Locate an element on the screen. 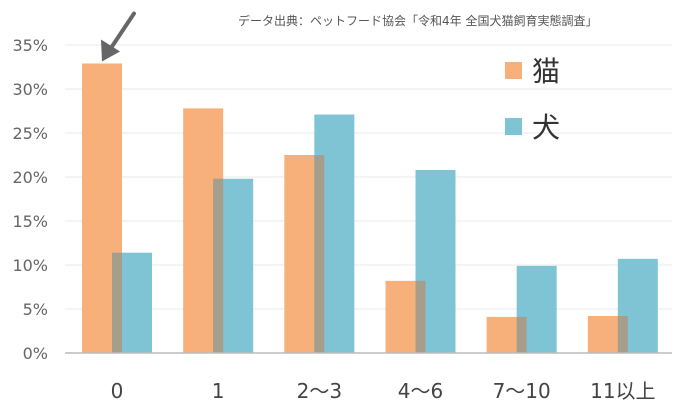 Image resolution: width=681 pixels, height=413 pixels. legend-item-dog: 犬 is located at coordinates (550, 126).